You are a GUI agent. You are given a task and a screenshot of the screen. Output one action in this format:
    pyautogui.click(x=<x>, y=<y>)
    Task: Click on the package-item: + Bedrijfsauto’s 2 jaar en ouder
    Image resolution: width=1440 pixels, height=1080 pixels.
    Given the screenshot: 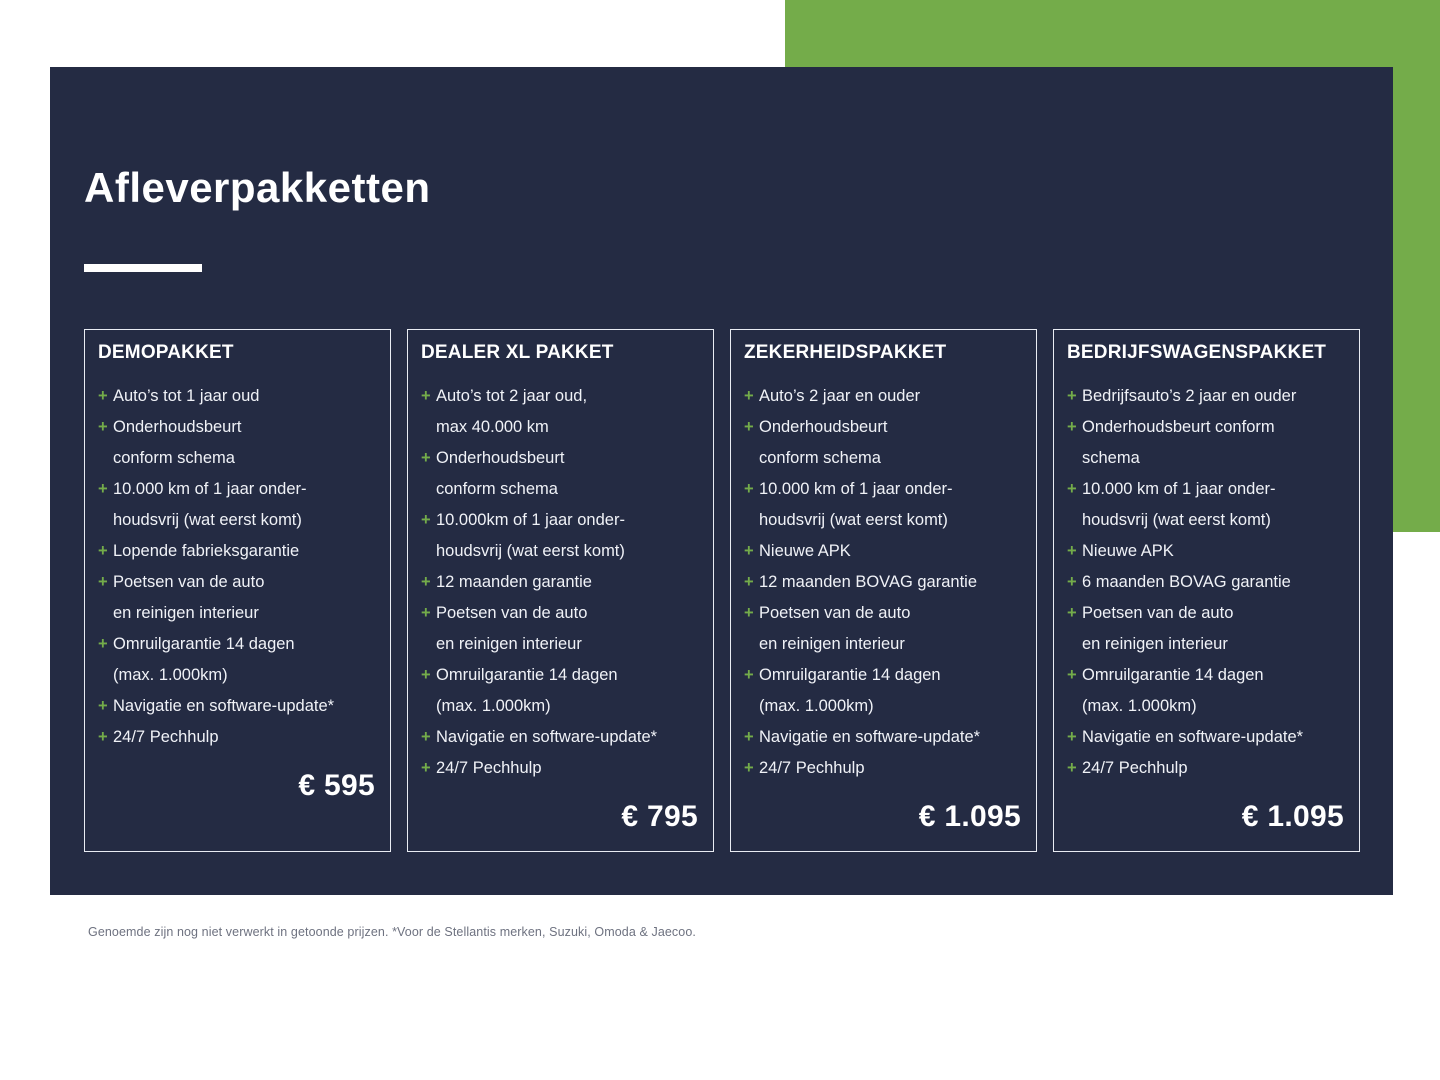 What is the action you would take?
    pyautogui.click(x=1206, y=396)
    